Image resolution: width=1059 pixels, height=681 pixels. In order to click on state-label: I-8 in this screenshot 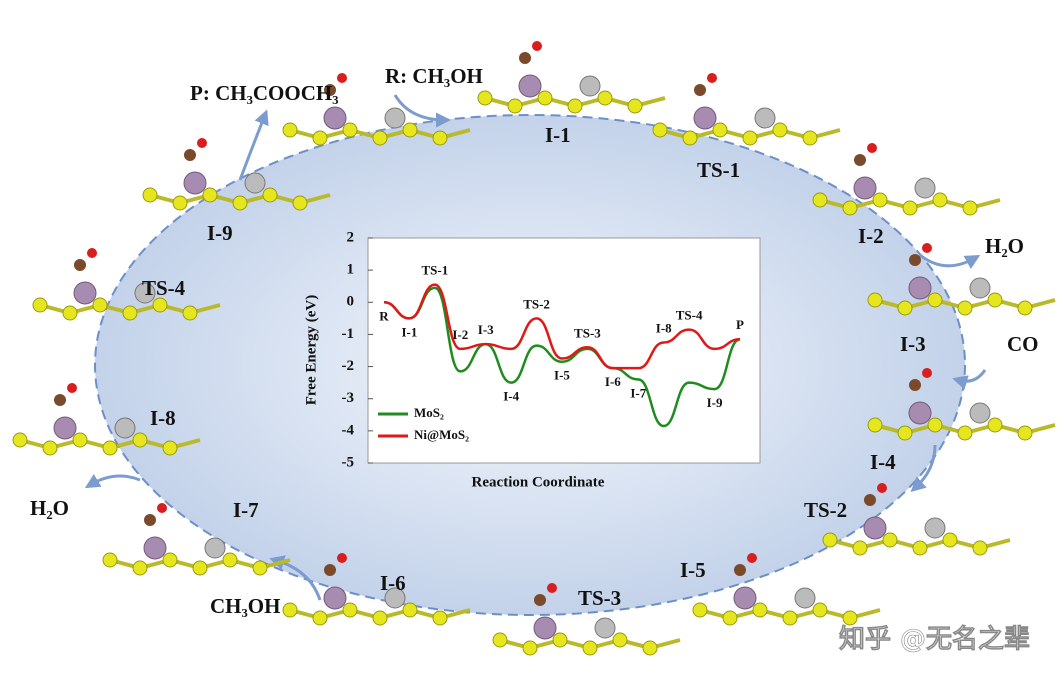, I will do `click(664, 327)`.